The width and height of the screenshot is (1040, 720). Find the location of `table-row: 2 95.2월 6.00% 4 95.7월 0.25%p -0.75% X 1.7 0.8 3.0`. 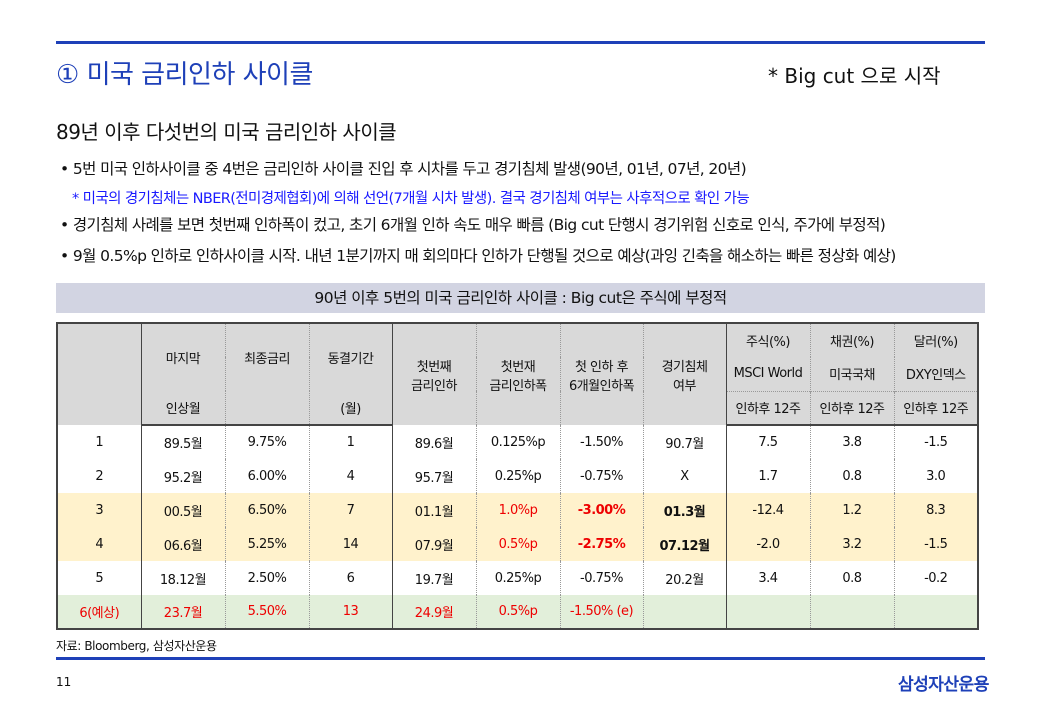

table-row: 2 95.2월 6.00% 4 95.7월 0.25%p -0.75% X 1.7 0.8 3.0 is located at coordinates (517, 476).